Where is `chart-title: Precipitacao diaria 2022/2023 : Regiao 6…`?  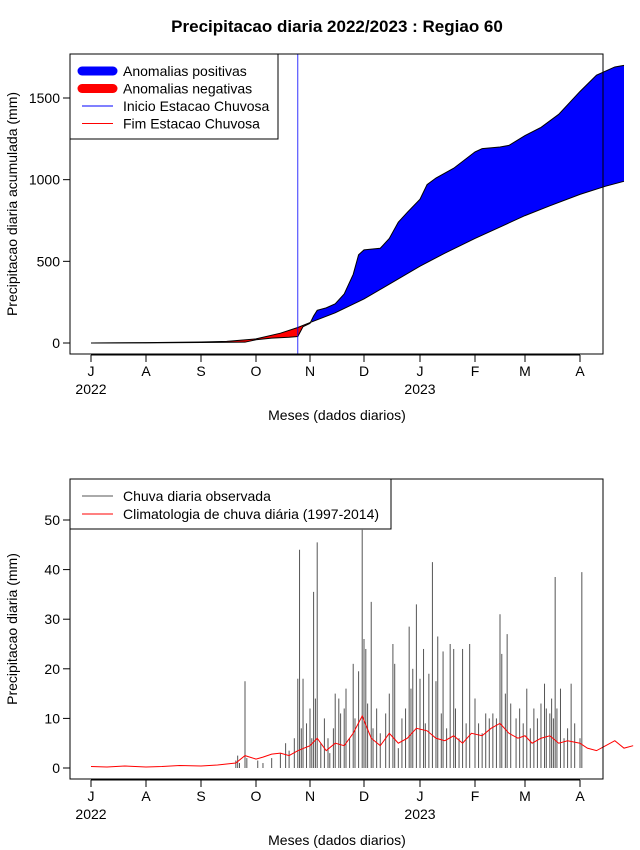
chart-title: Precipitacao diaria 2022/2023 : Regiao 6… is located at coordinates (337, 26).